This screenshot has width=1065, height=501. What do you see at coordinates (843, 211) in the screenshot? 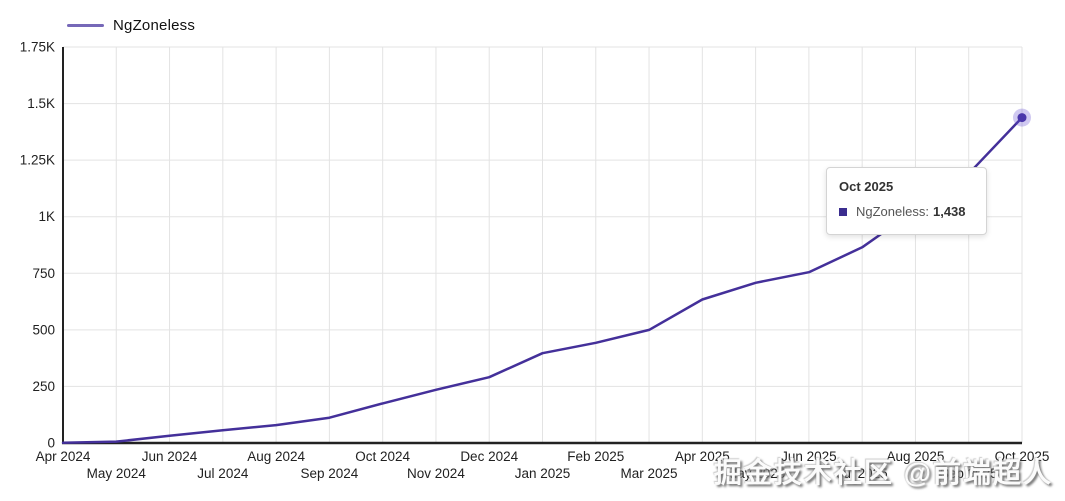
I see `series-marker-square-icon` at bounding box center [843, 211].